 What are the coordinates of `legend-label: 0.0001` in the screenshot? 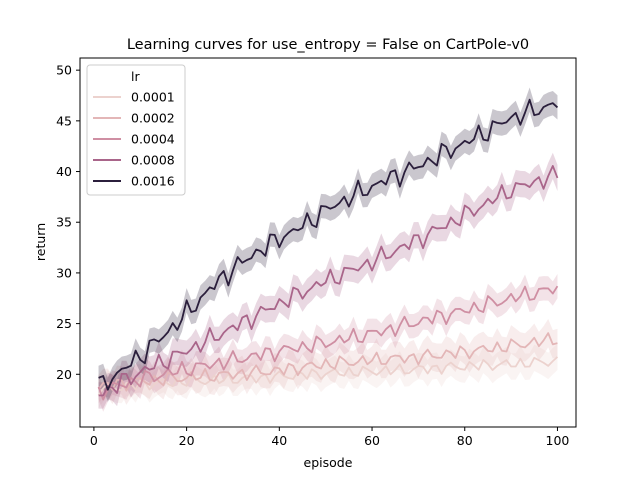 It's located at (153, 97).